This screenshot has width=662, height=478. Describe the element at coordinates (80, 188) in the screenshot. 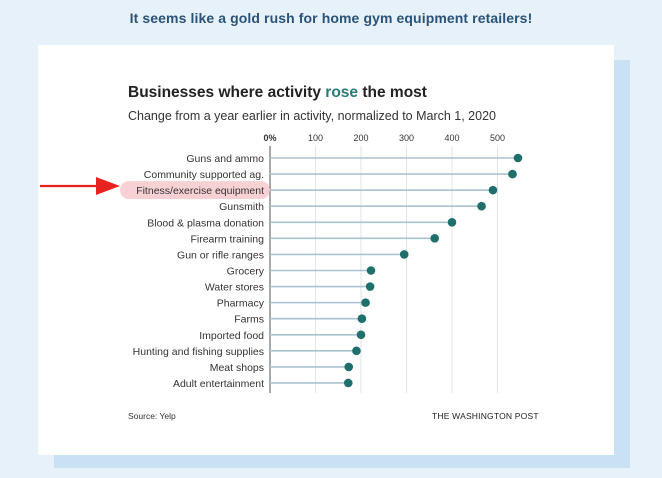

I see `arrow-annotation` at that location.